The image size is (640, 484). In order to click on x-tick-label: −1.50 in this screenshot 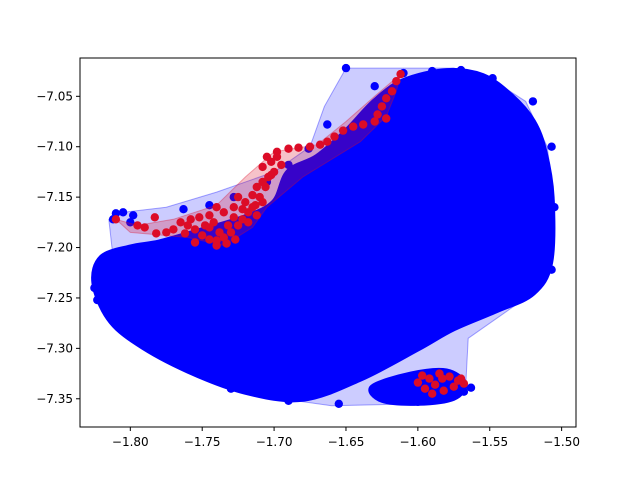, I will do `click(561, 442)`.